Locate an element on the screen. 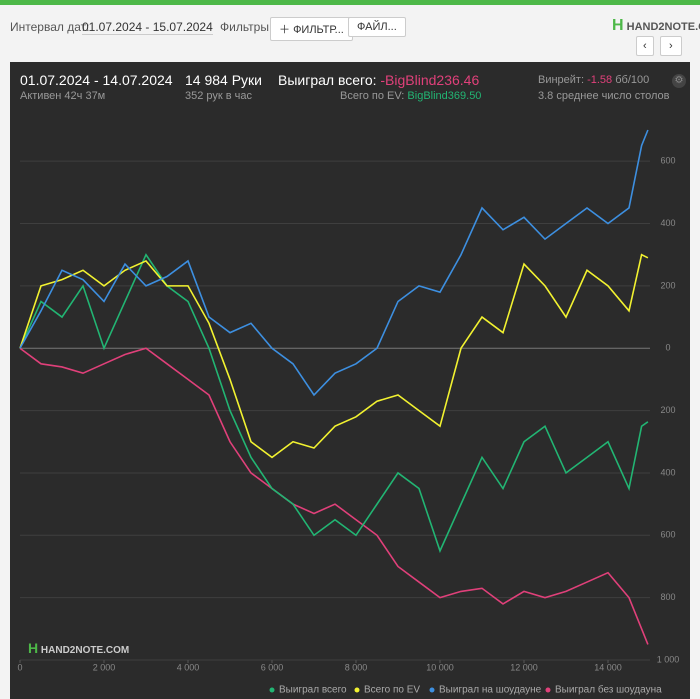  period: 01.07.2024 - 14.07.2024 is located at coordinates (96, 80).